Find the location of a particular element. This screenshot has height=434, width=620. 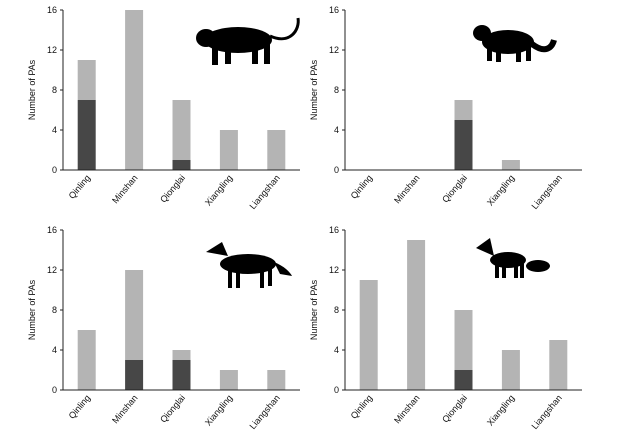

leopard-icon is located at coordinates (248, 41).